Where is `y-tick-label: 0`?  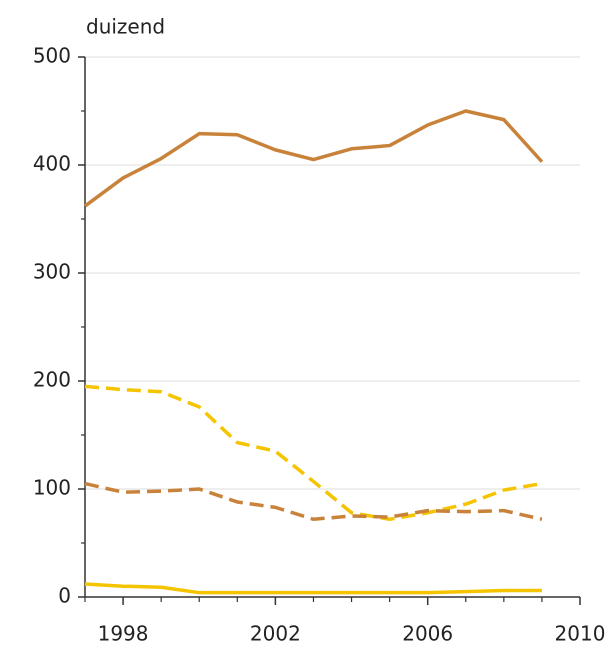 y-tick-label: 0 is located at coordinates (64, 596).